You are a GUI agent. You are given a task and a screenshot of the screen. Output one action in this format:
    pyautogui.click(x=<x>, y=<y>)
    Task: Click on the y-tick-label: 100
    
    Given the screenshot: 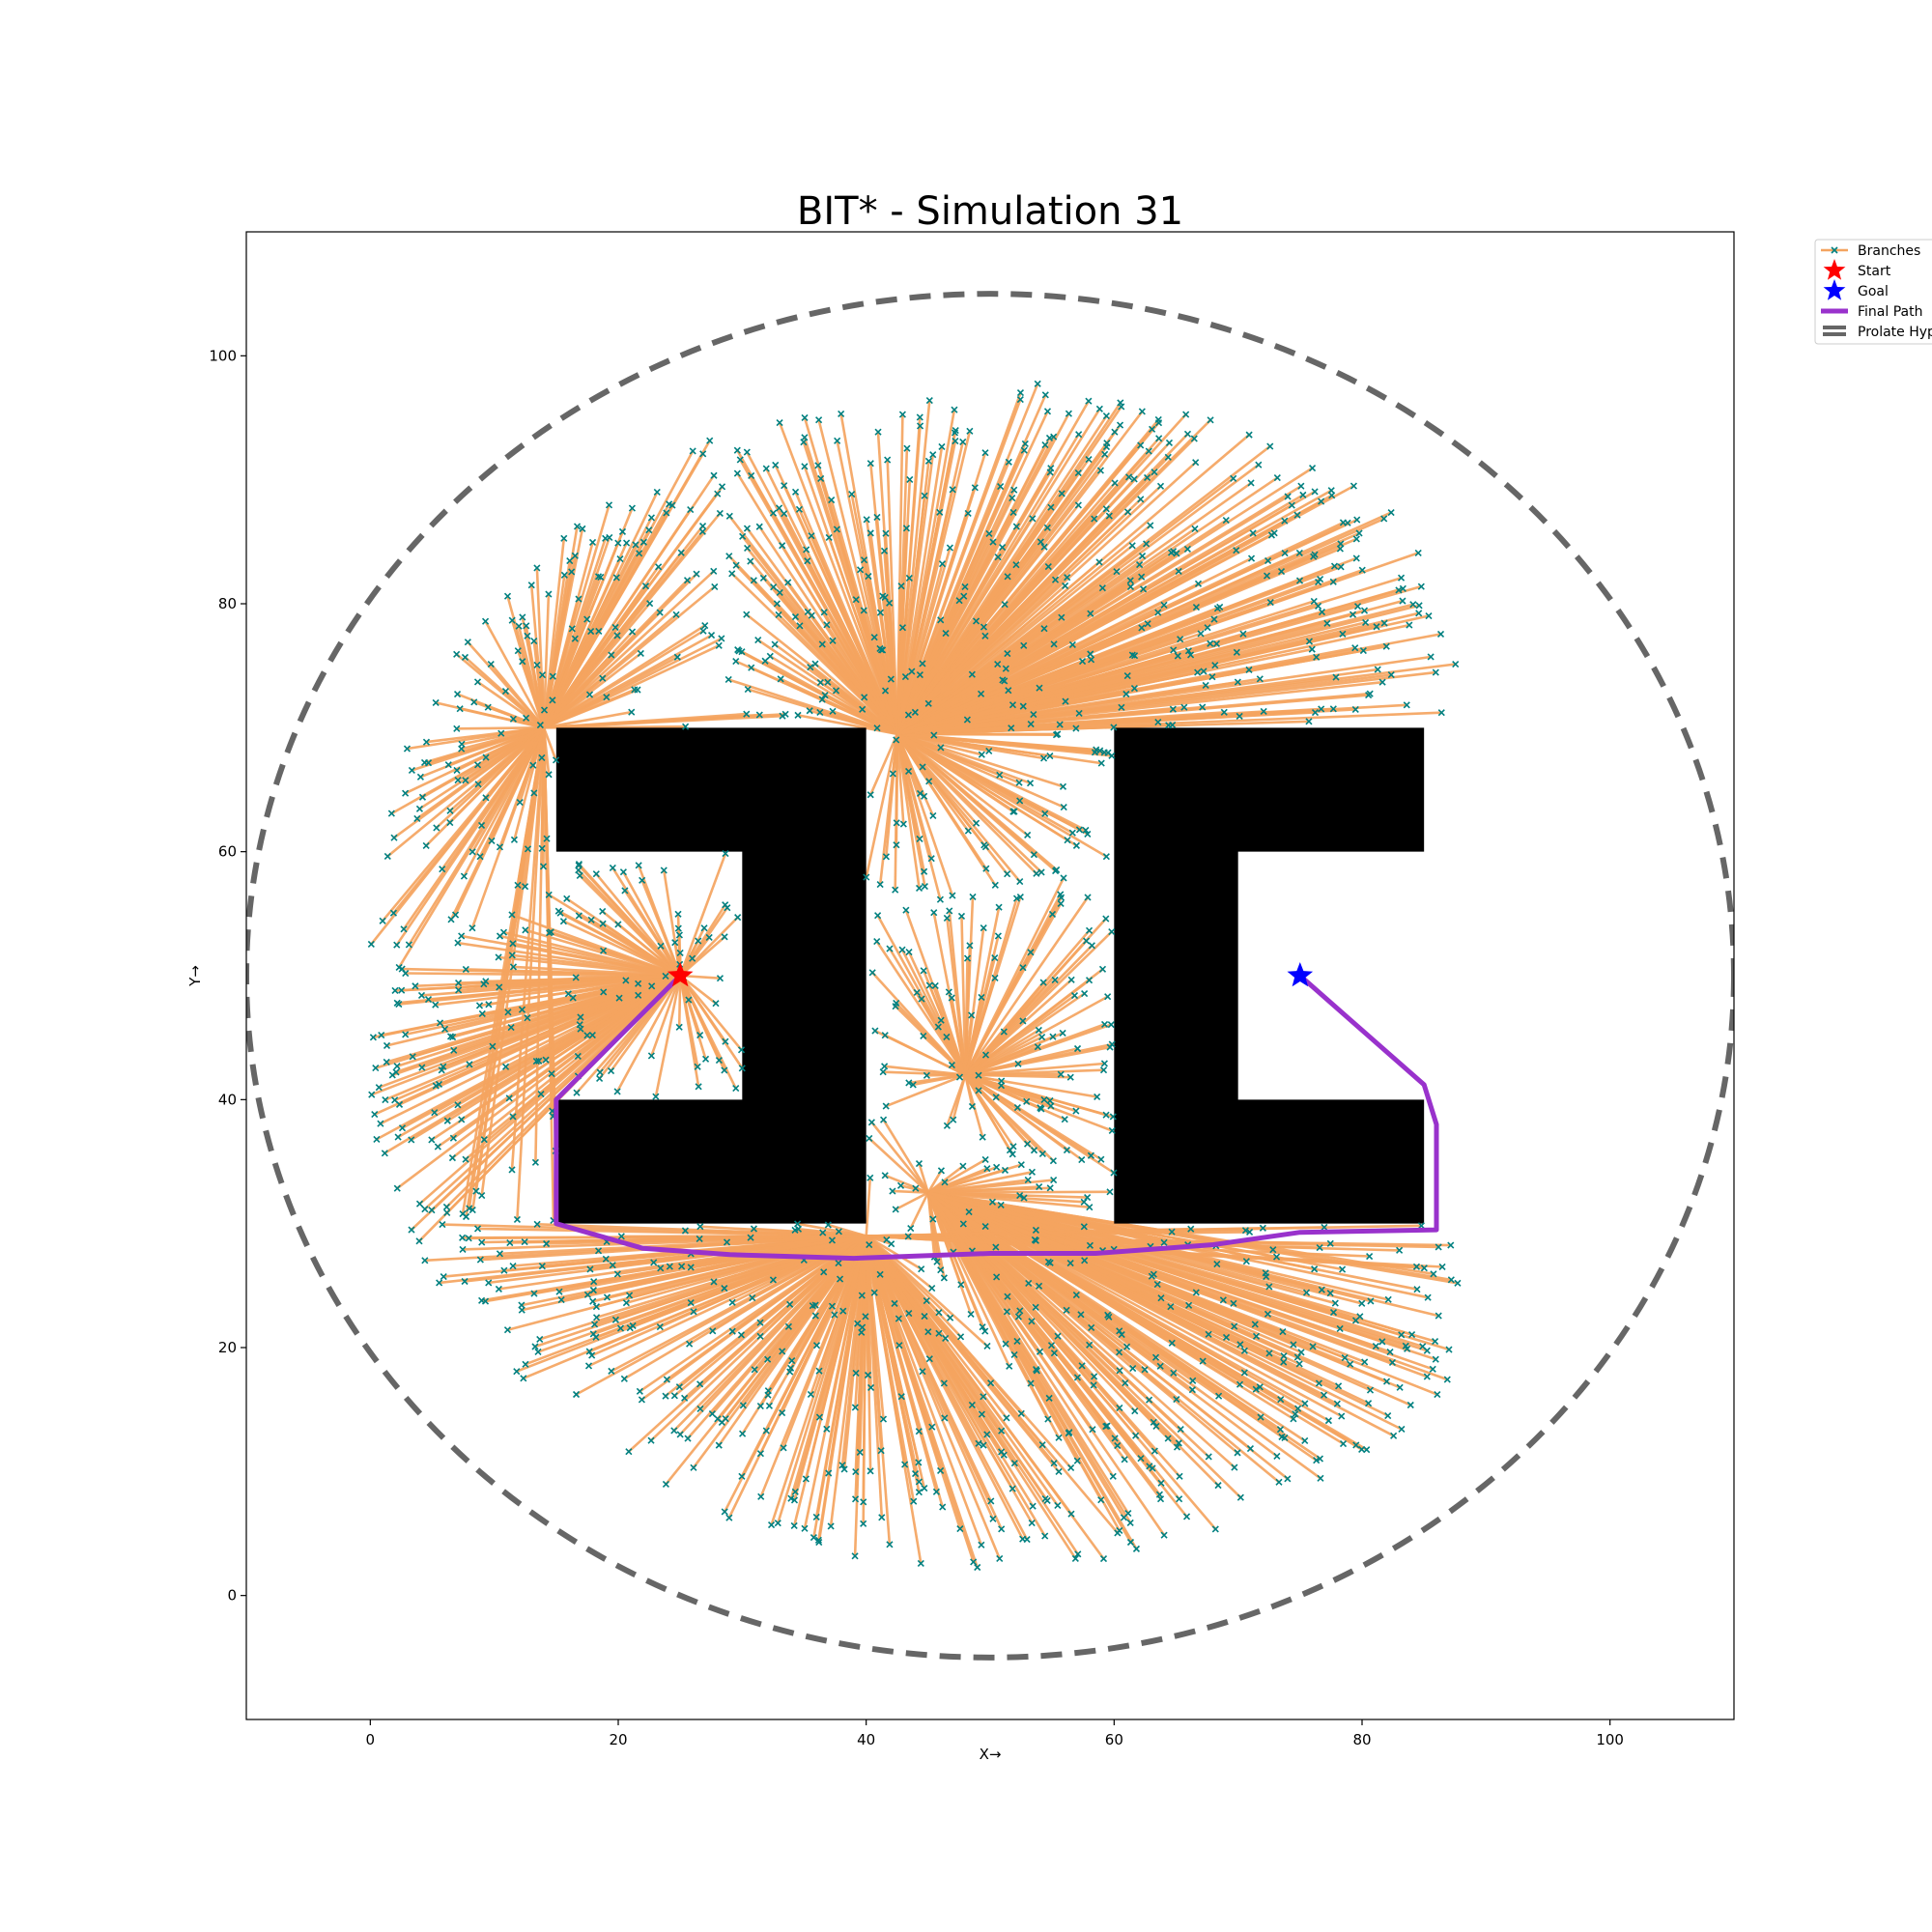 What is the action you would take?
    pyautogui.click(x=223, y=355)
    